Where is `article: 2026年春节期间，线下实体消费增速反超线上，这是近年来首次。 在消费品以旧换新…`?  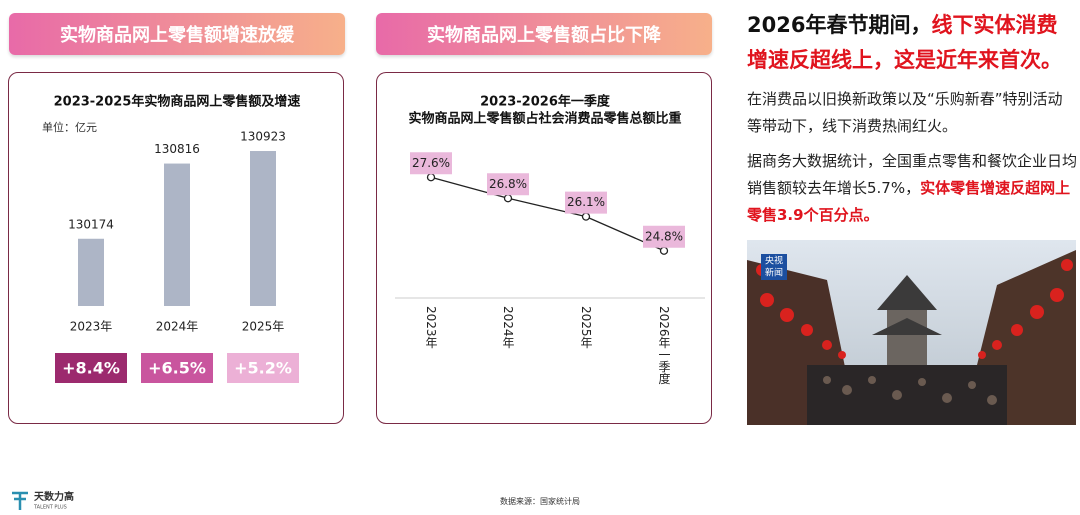 article: 2026年春节期间，线下实体消费增速反超线上，这是近年来首次。 在消费品以旧换新… is located at coordinates (912, 118).